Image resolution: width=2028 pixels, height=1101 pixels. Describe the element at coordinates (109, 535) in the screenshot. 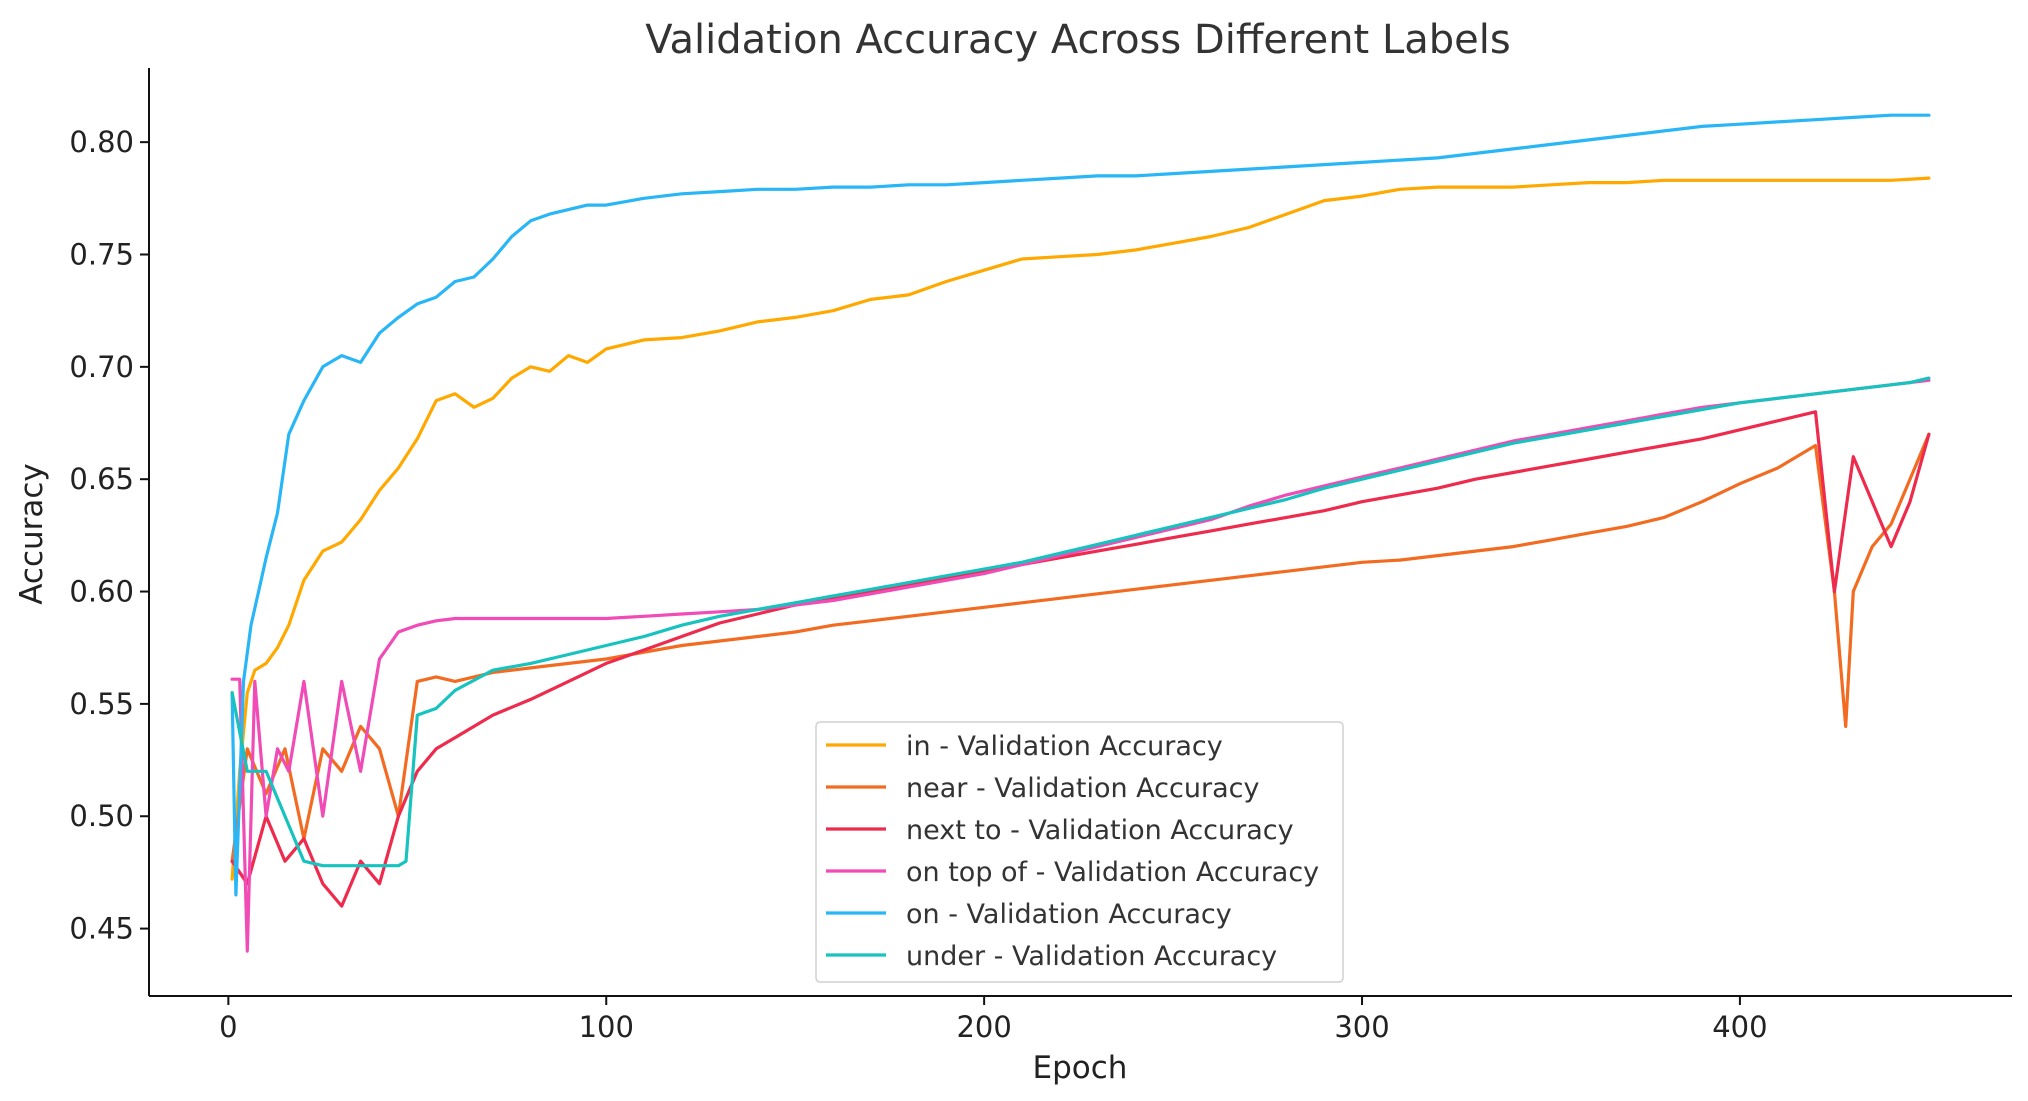

I see `y-ticks: 0.45 0.50 0.55 0.60 0.65 0.70 0.75 0.80` at that location.